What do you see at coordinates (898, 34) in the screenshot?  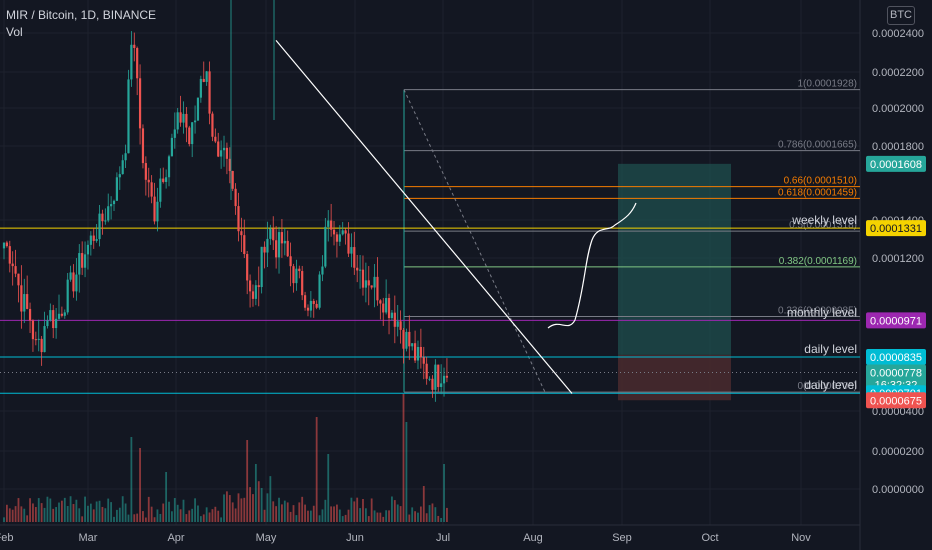 I see `y-tick-label: 0.0002400` at bounding box center [898, 34].